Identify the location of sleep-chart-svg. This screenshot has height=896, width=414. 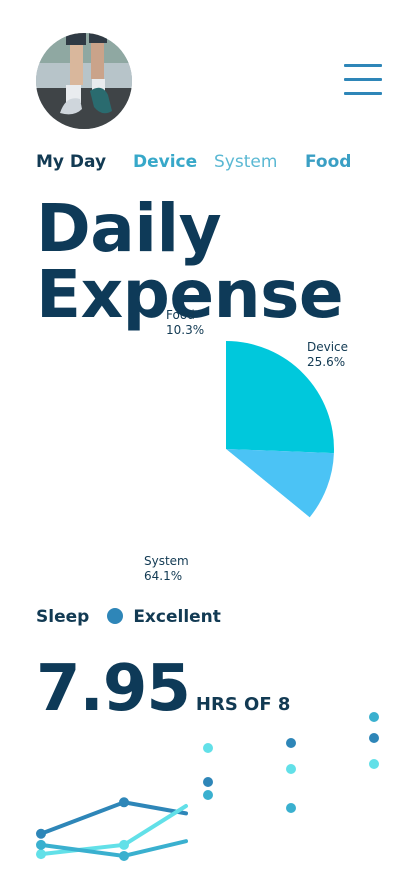
(207, 786).